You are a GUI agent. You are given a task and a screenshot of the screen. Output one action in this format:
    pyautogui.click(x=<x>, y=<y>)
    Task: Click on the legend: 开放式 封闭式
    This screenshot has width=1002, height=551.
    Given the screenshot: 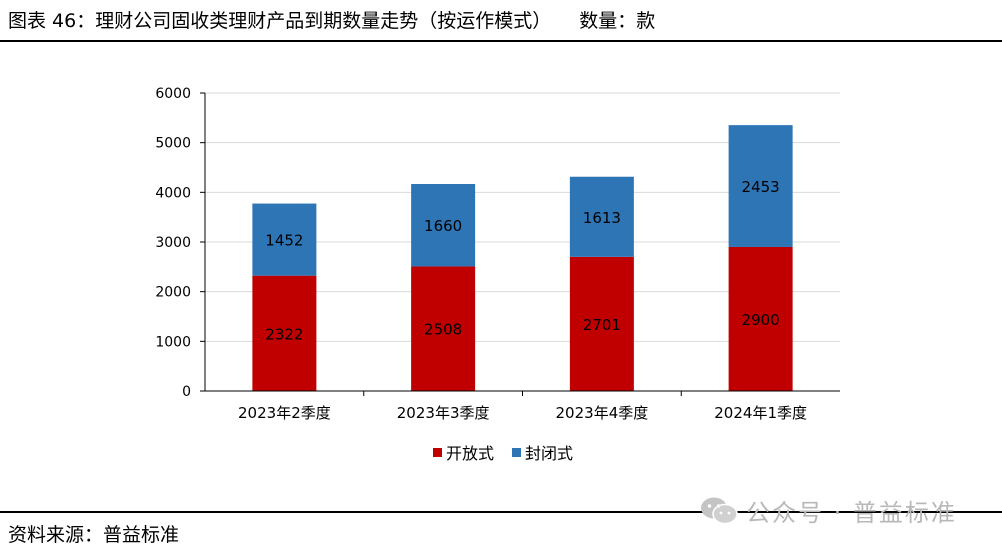 What is the action you would take?
    pyautogui.click(x=503, y=453)
    